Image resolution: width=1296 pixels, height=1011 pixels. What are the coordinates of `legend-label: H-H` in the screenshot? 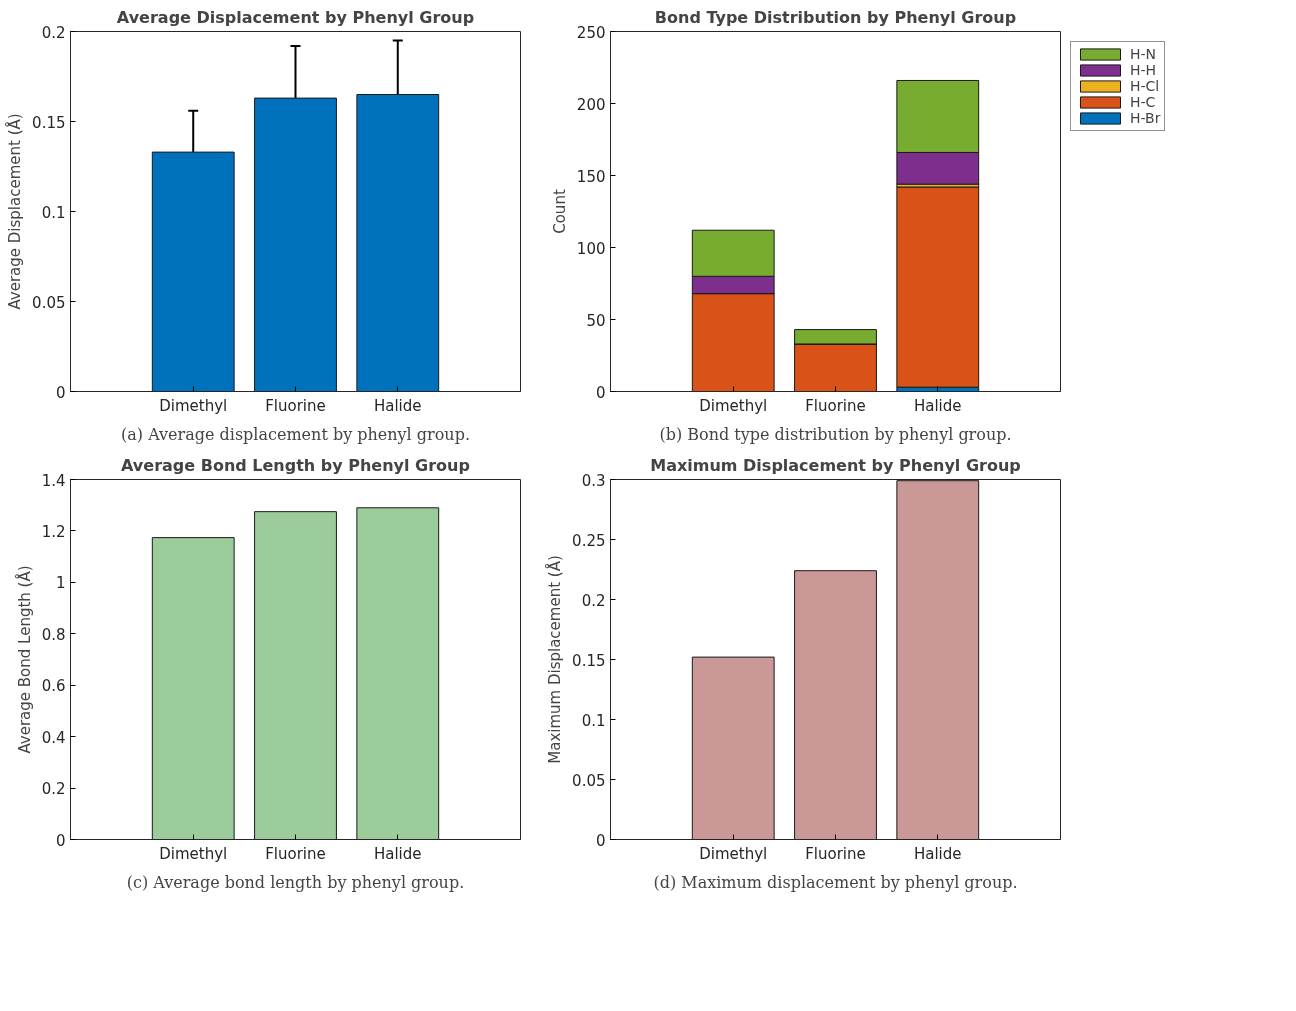 It's located at (1143, 70).